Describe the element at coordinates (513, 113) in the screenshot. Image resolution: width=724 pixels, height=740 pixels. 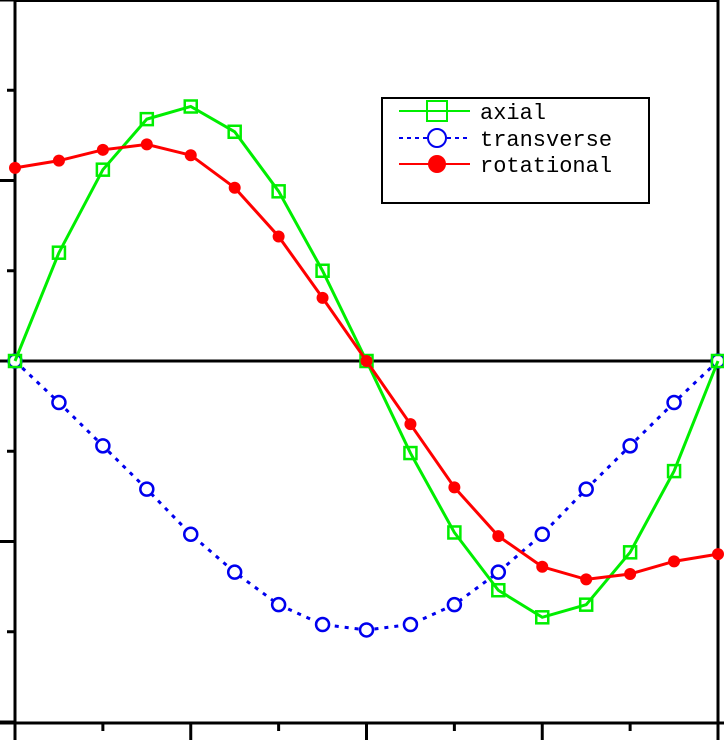
I see `legend-label-axial: axial` at that location.